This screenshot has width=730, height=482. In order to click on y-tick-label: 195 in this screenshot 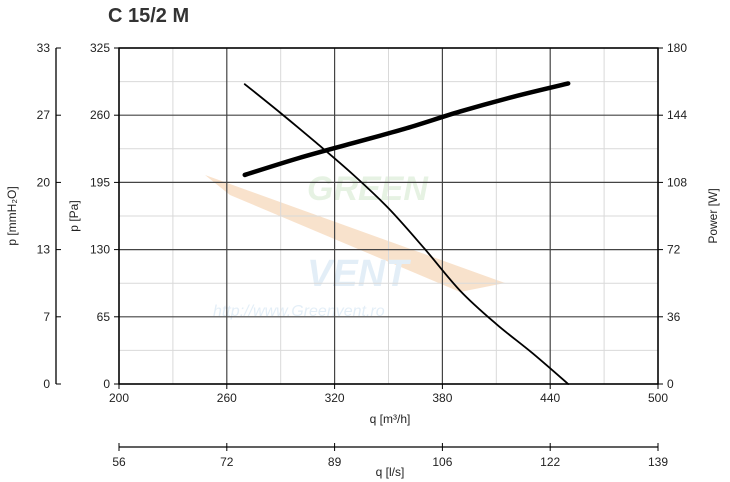, I will do `click(100, 182)`.